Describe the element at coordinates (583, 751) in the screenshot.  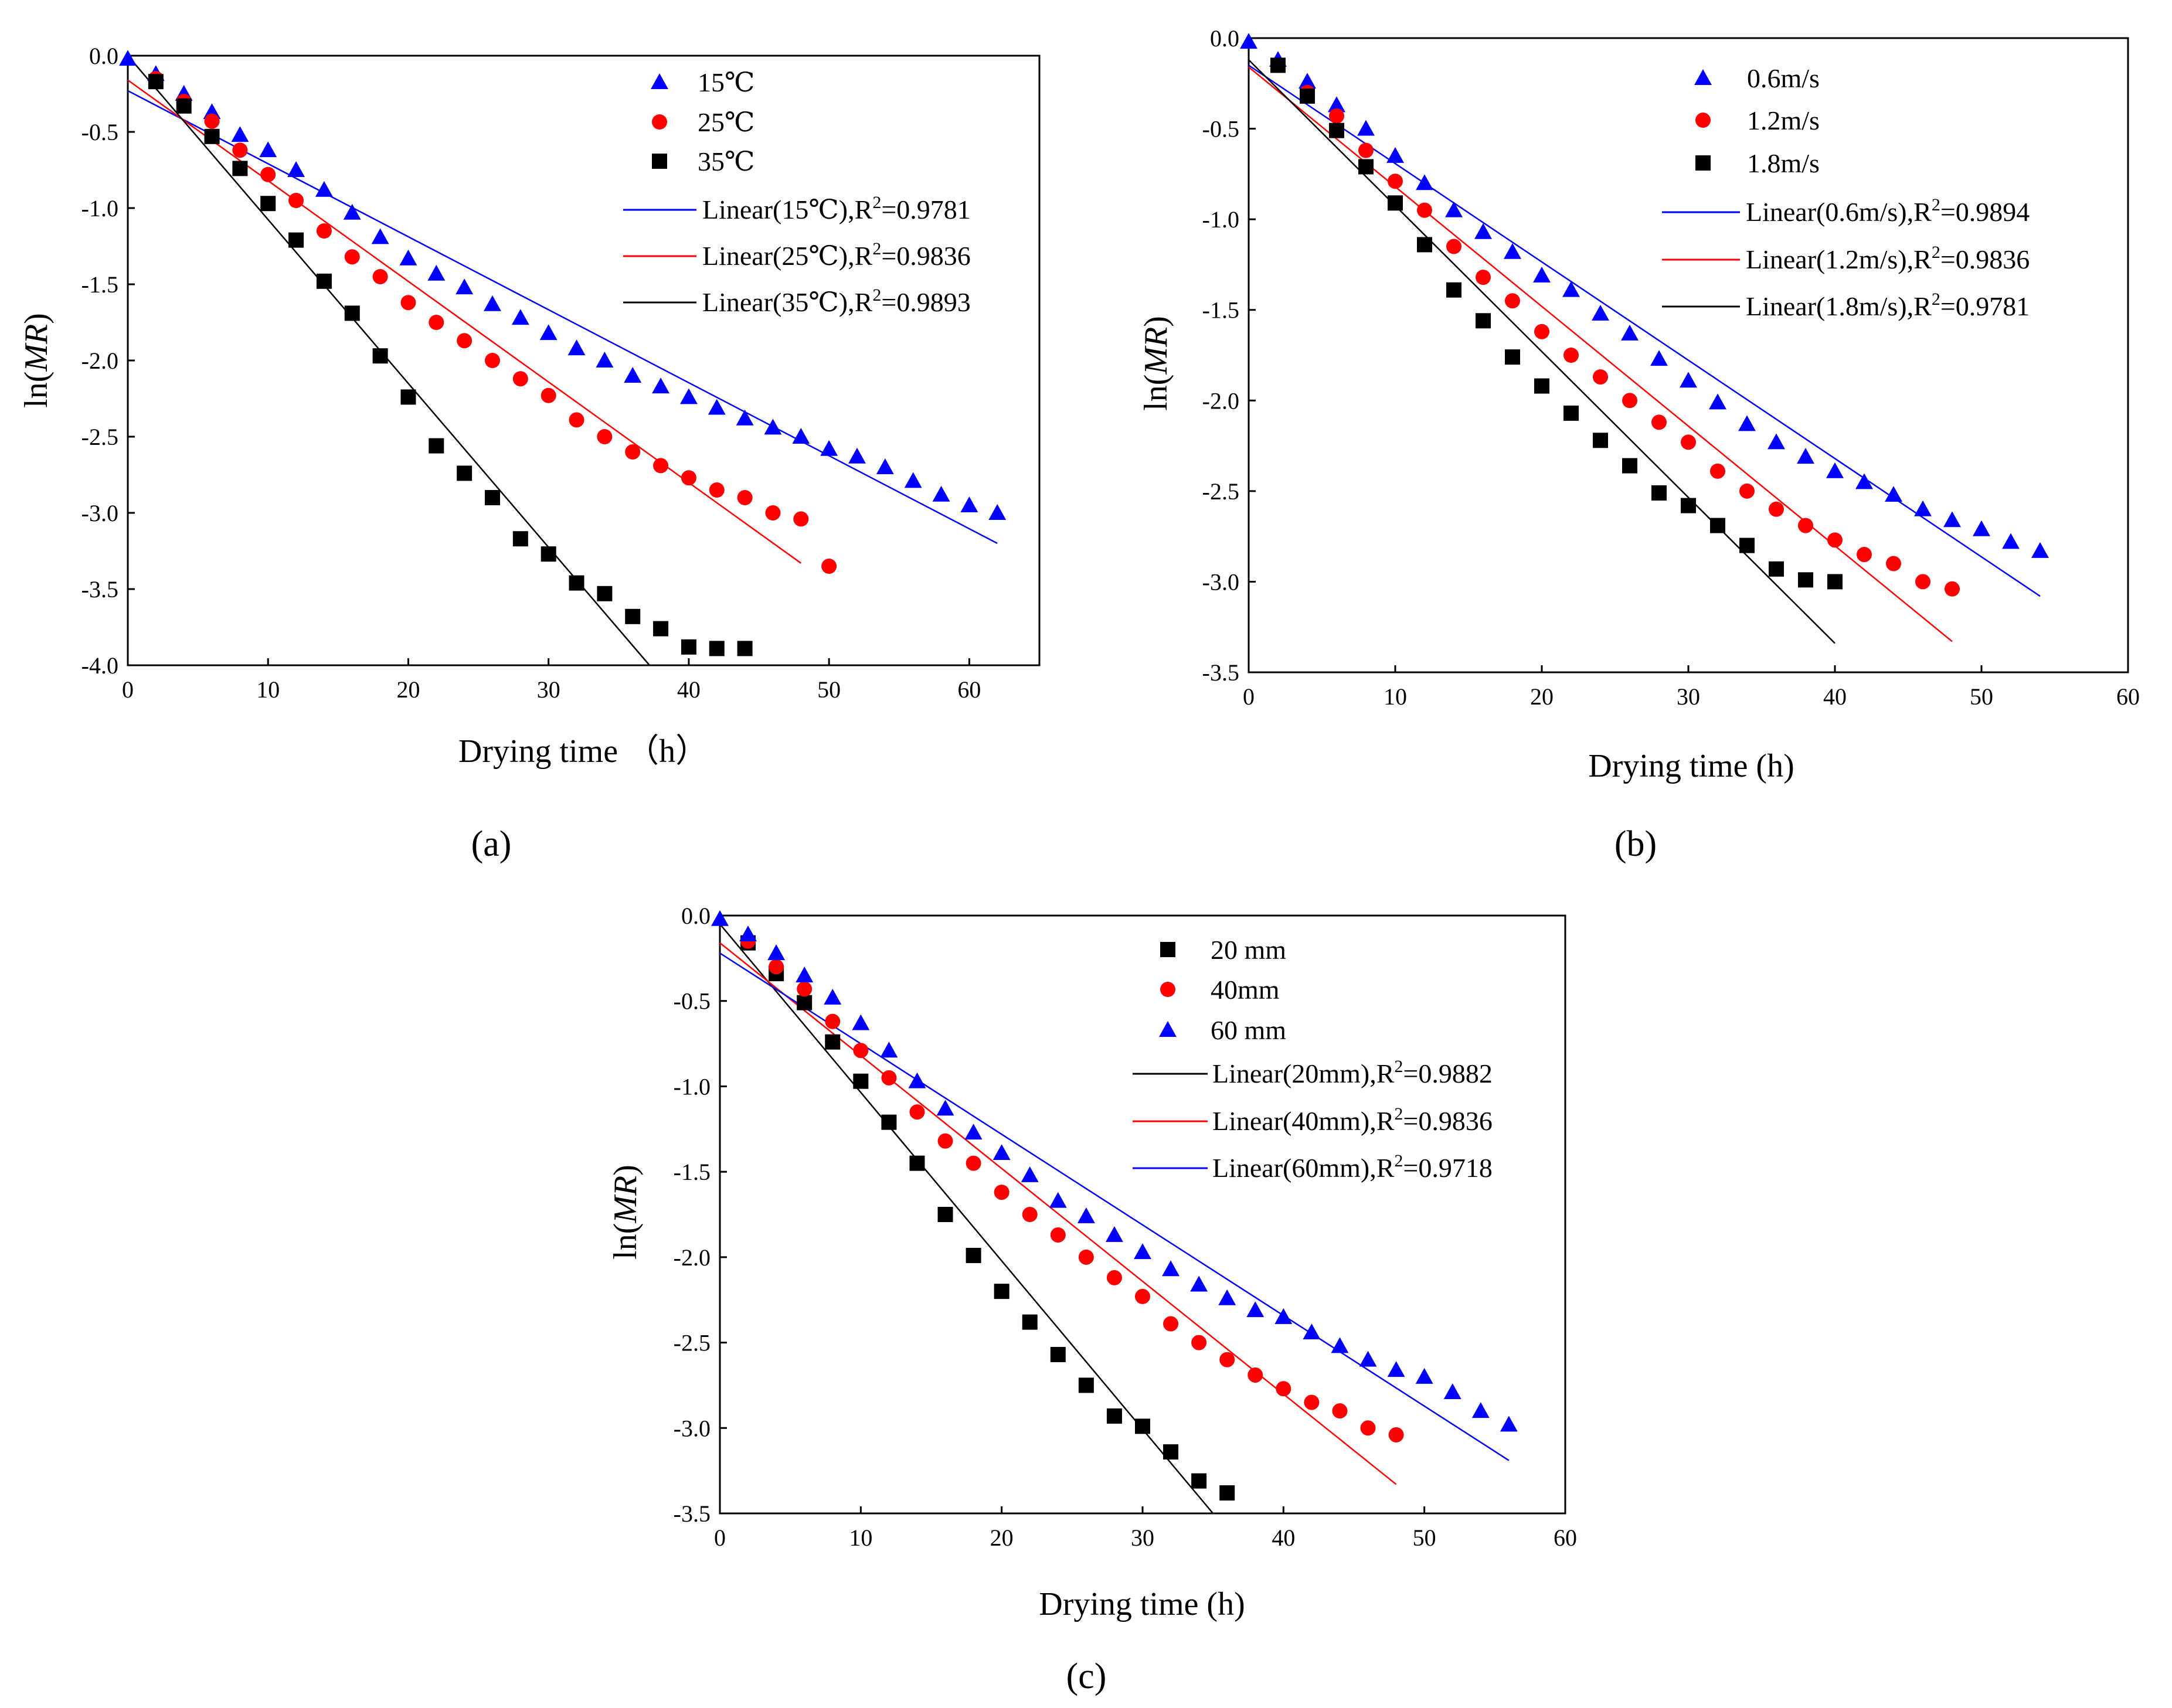
I see `x-axis-title: Drying time （h）` at that location.